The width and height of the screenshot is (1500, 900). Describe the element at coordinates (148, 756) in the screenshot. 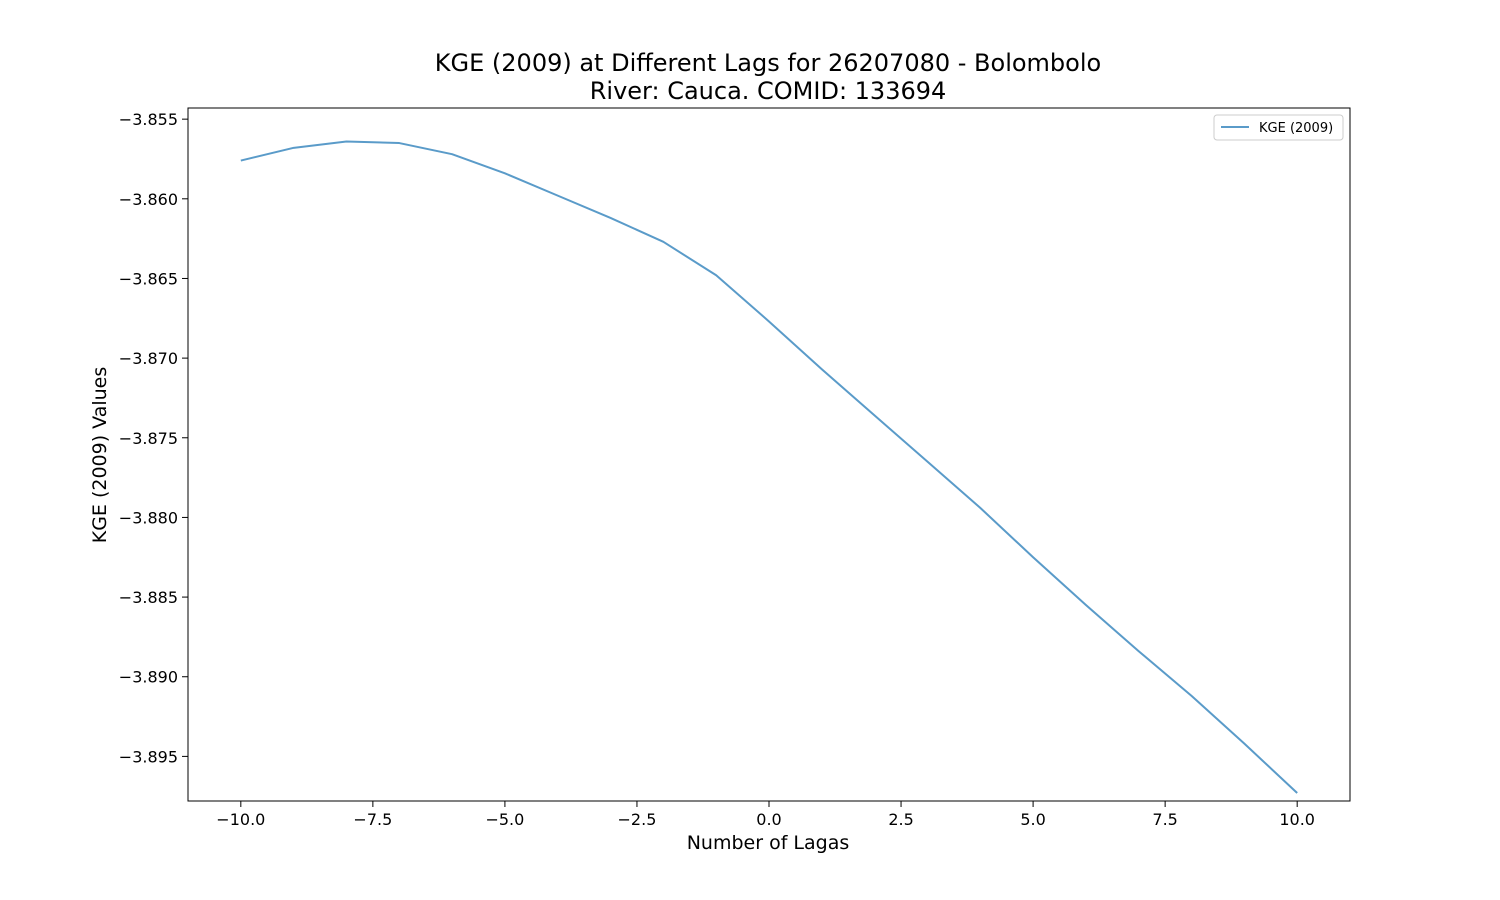

I see `y-tick-label: −3.895` at that location.